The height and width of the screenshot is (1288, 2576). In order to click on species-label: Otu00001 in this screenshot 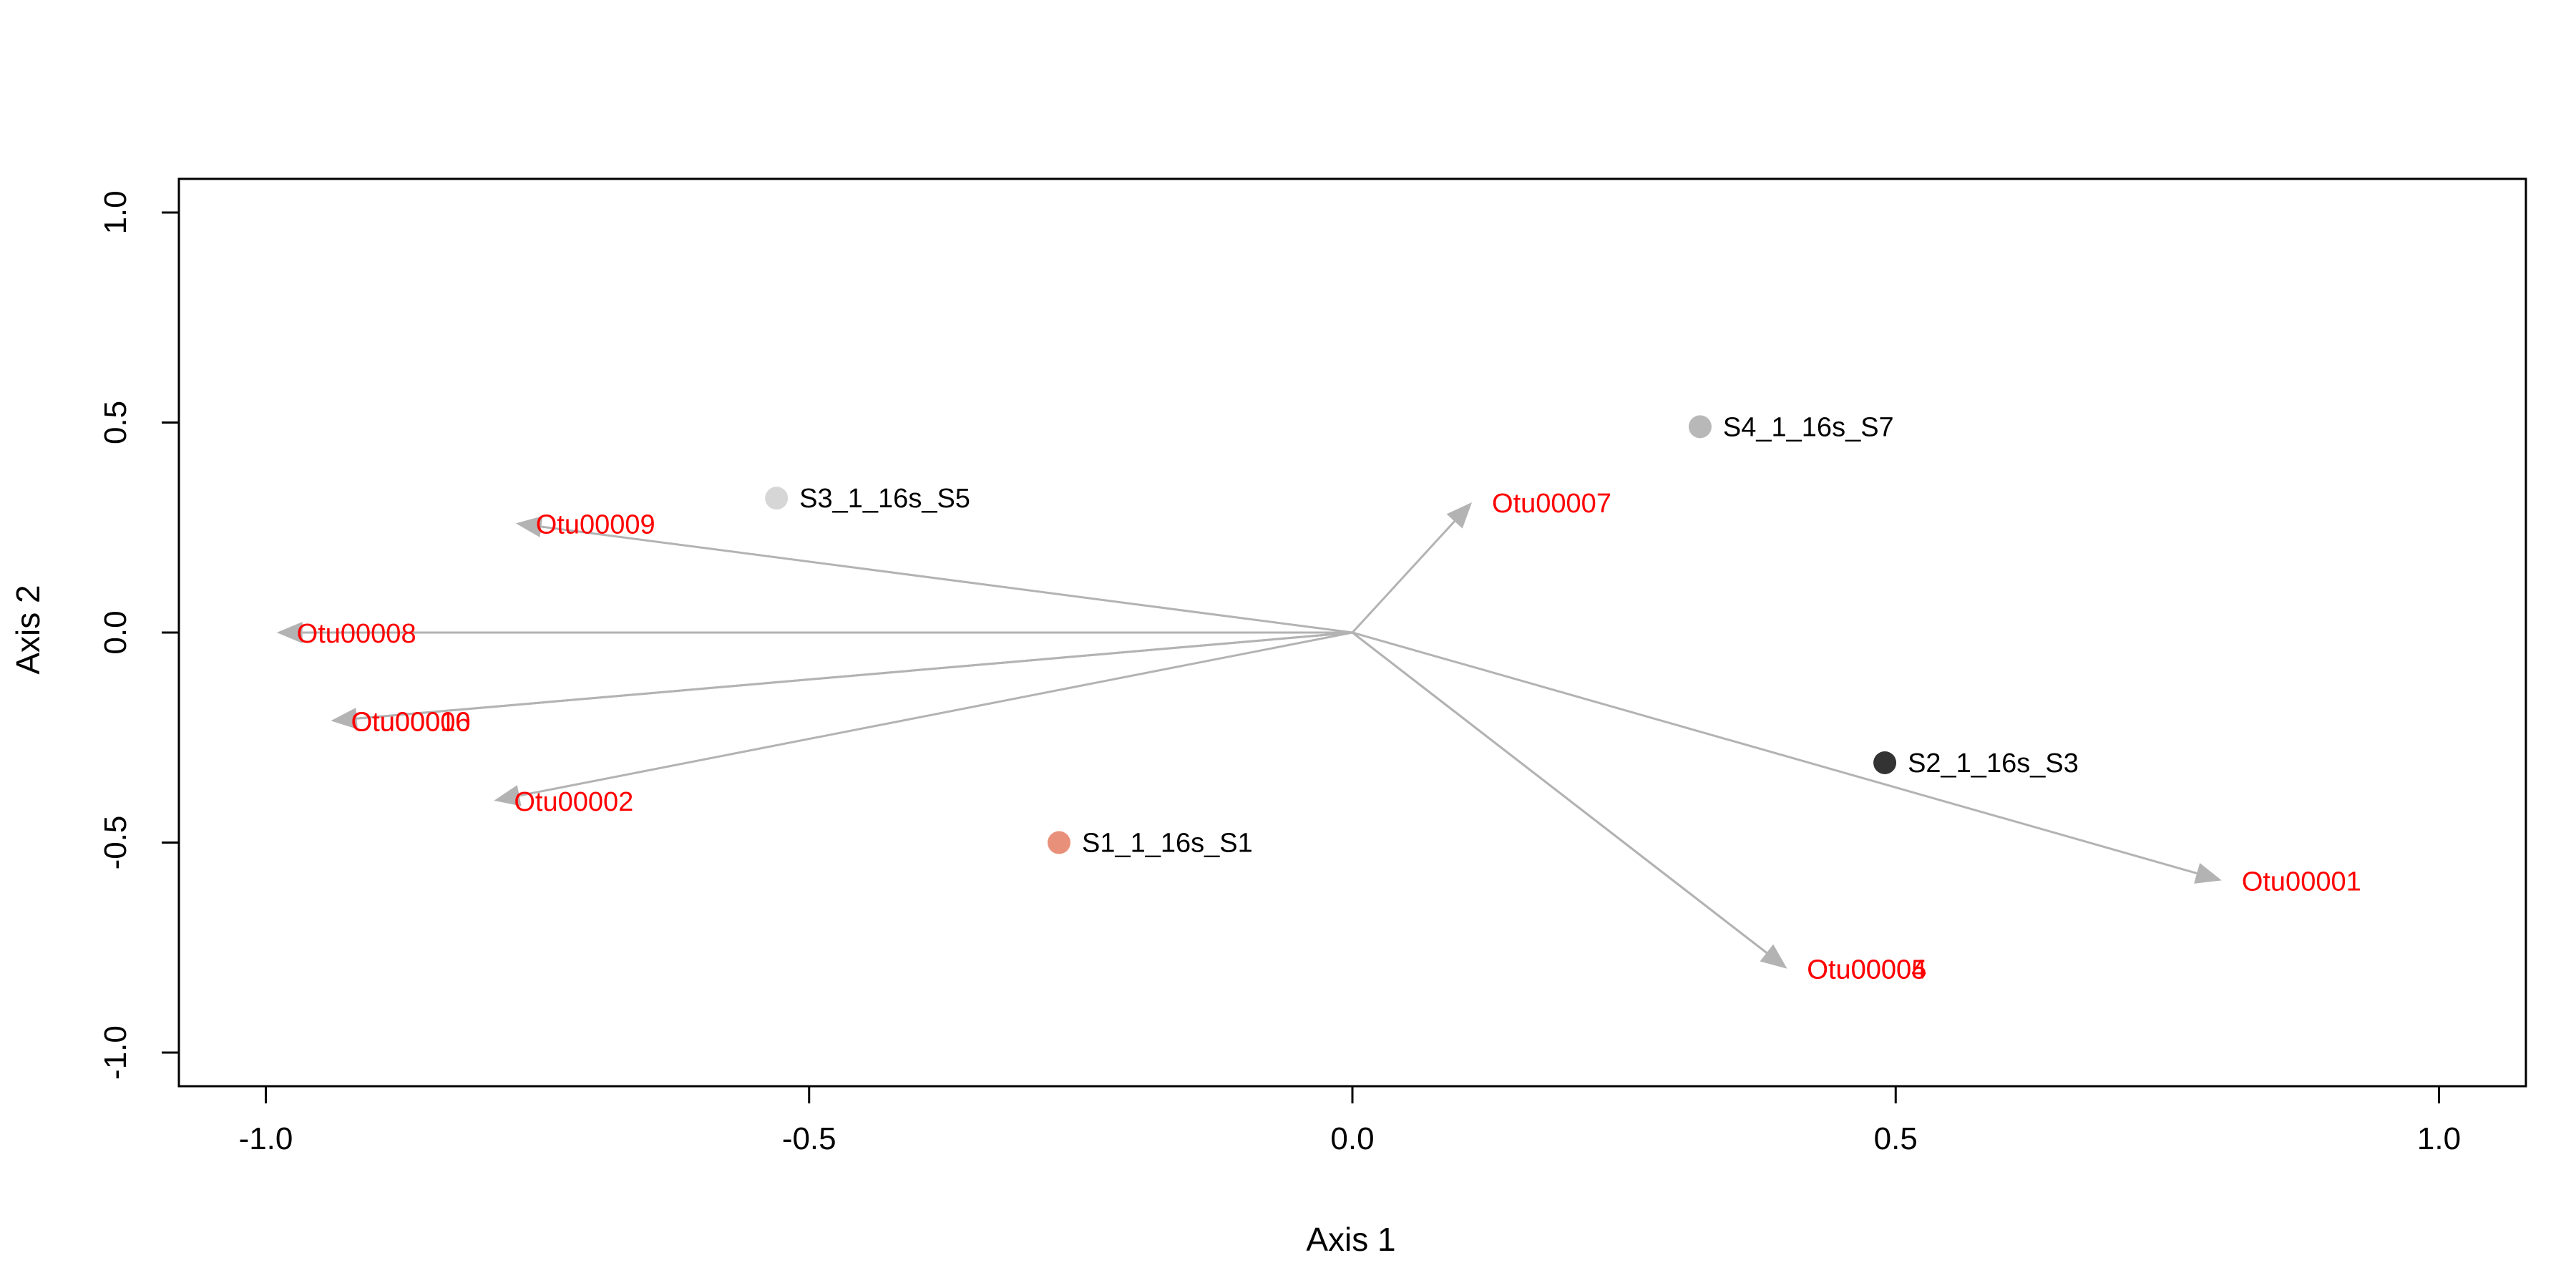, I will do `click(2301, 882)`.